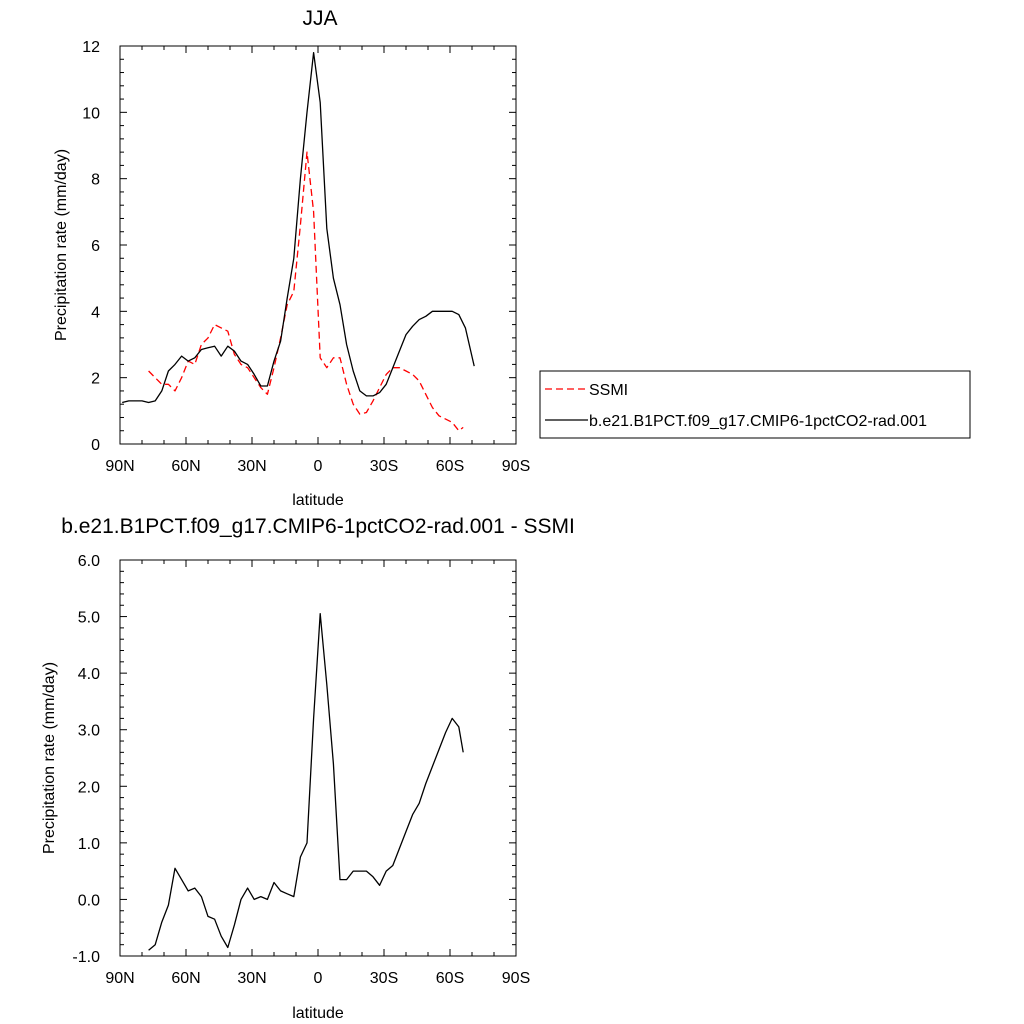 Image resolution: width=1024 pixels, height=1024 pixels. What do you see at coordinates (89, 787) in the screenshot?
I see `y-tick-label: 2.0` at bounding box center [89, 787].